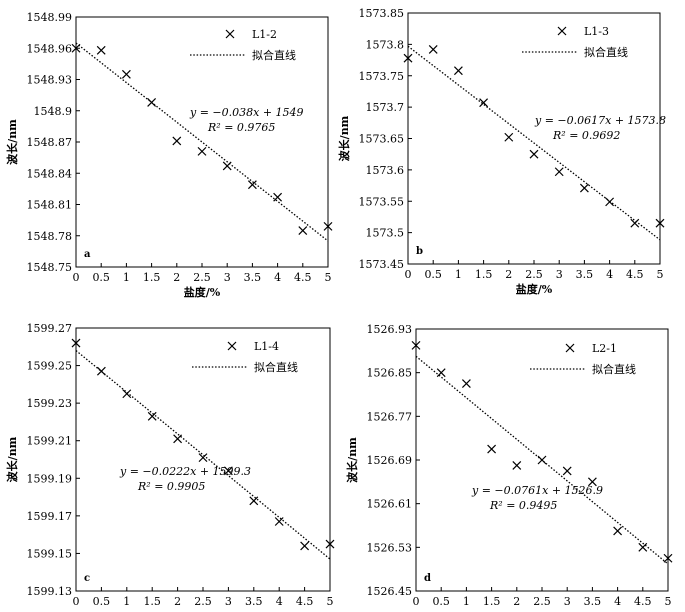 This screenshot has height=612, width=685. Describe the element at coordinates (537, 490) in the screenshot. I see `fit-equation: y = −0.0761x + 1526.9` at that location.